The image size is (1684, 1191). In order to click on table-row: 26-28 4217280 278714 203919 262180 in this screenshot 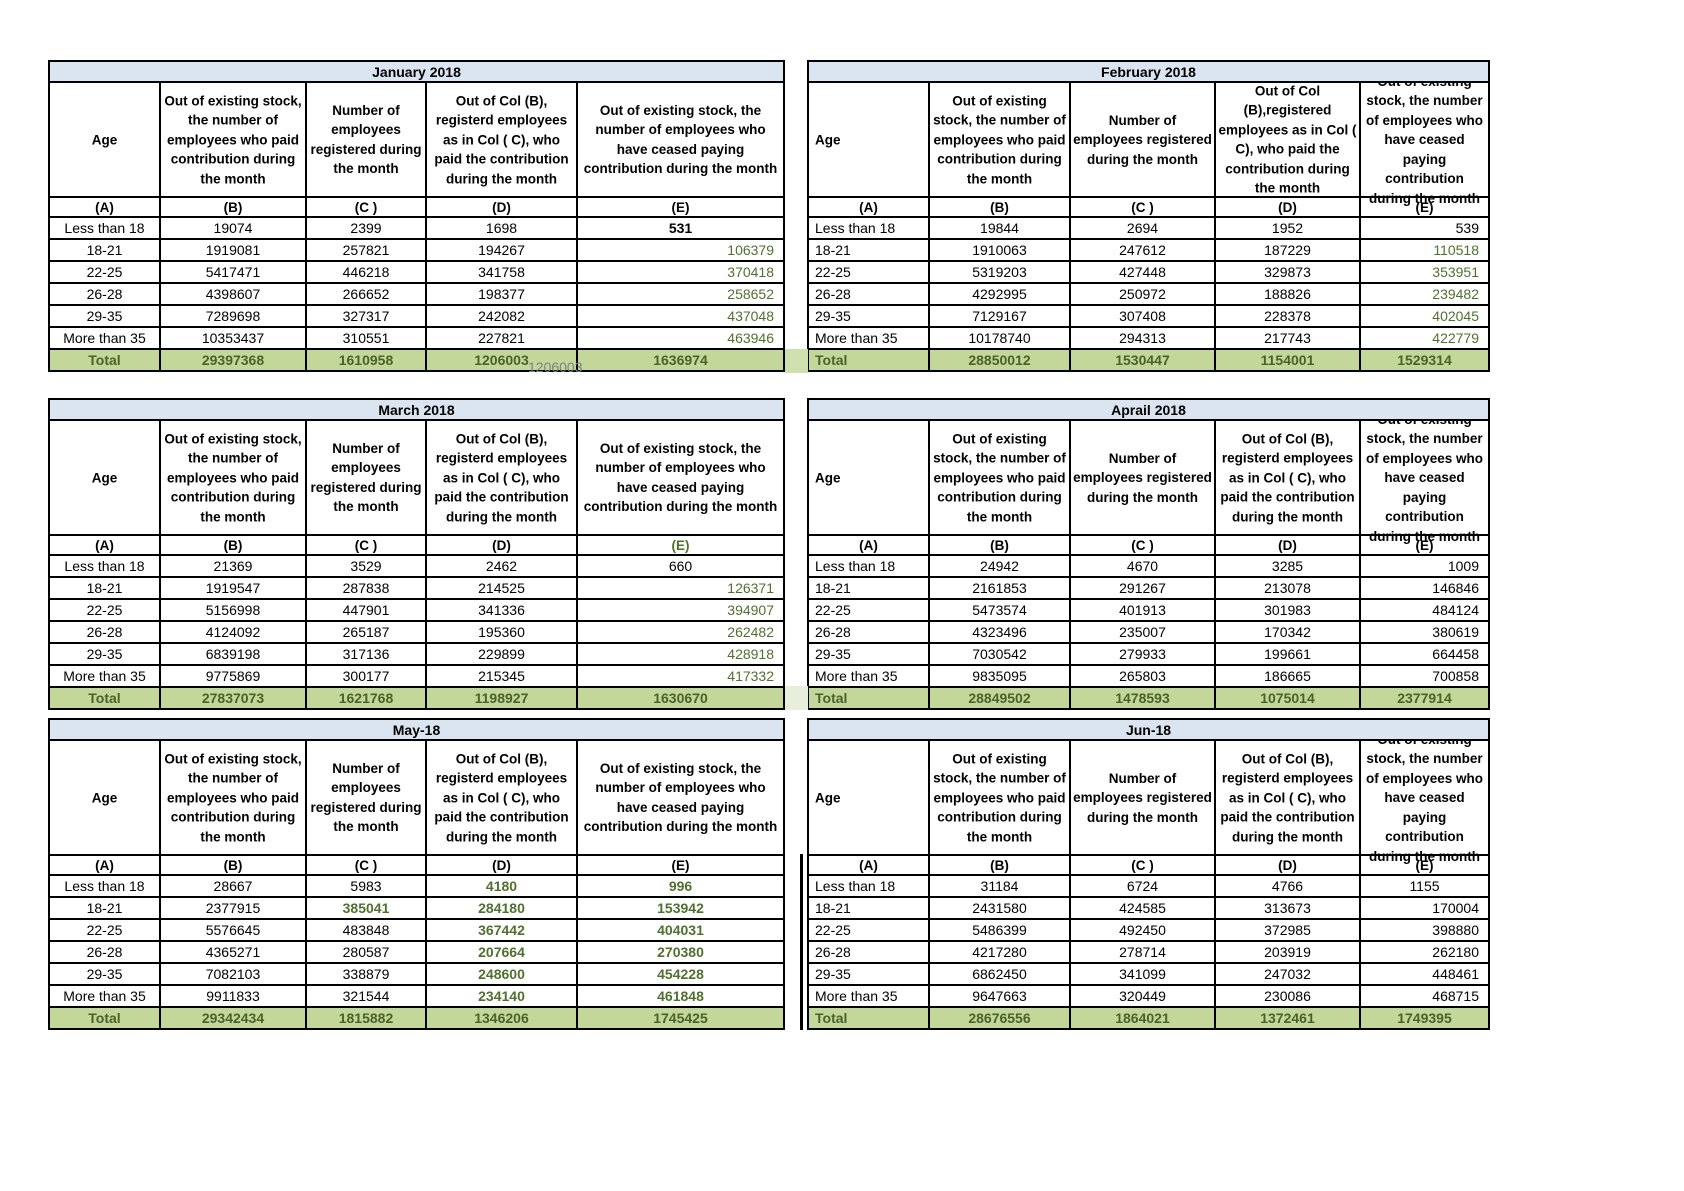, I will do `click(1148, 951)`.